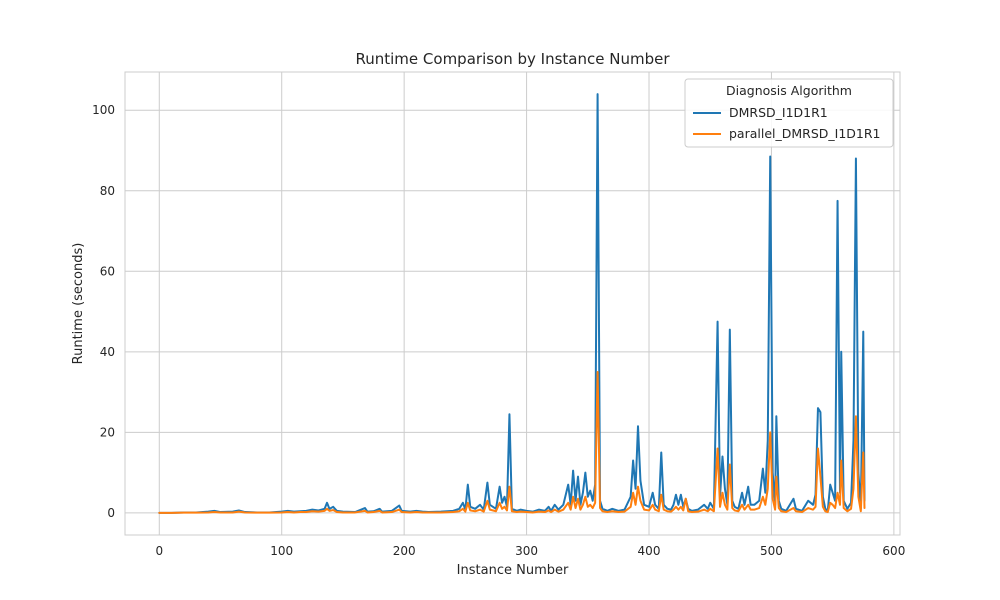  What do you see at coordinates (111, 513) in the screenshot?
I see `y-tick-label: 0` at bounding box center [111, 513].